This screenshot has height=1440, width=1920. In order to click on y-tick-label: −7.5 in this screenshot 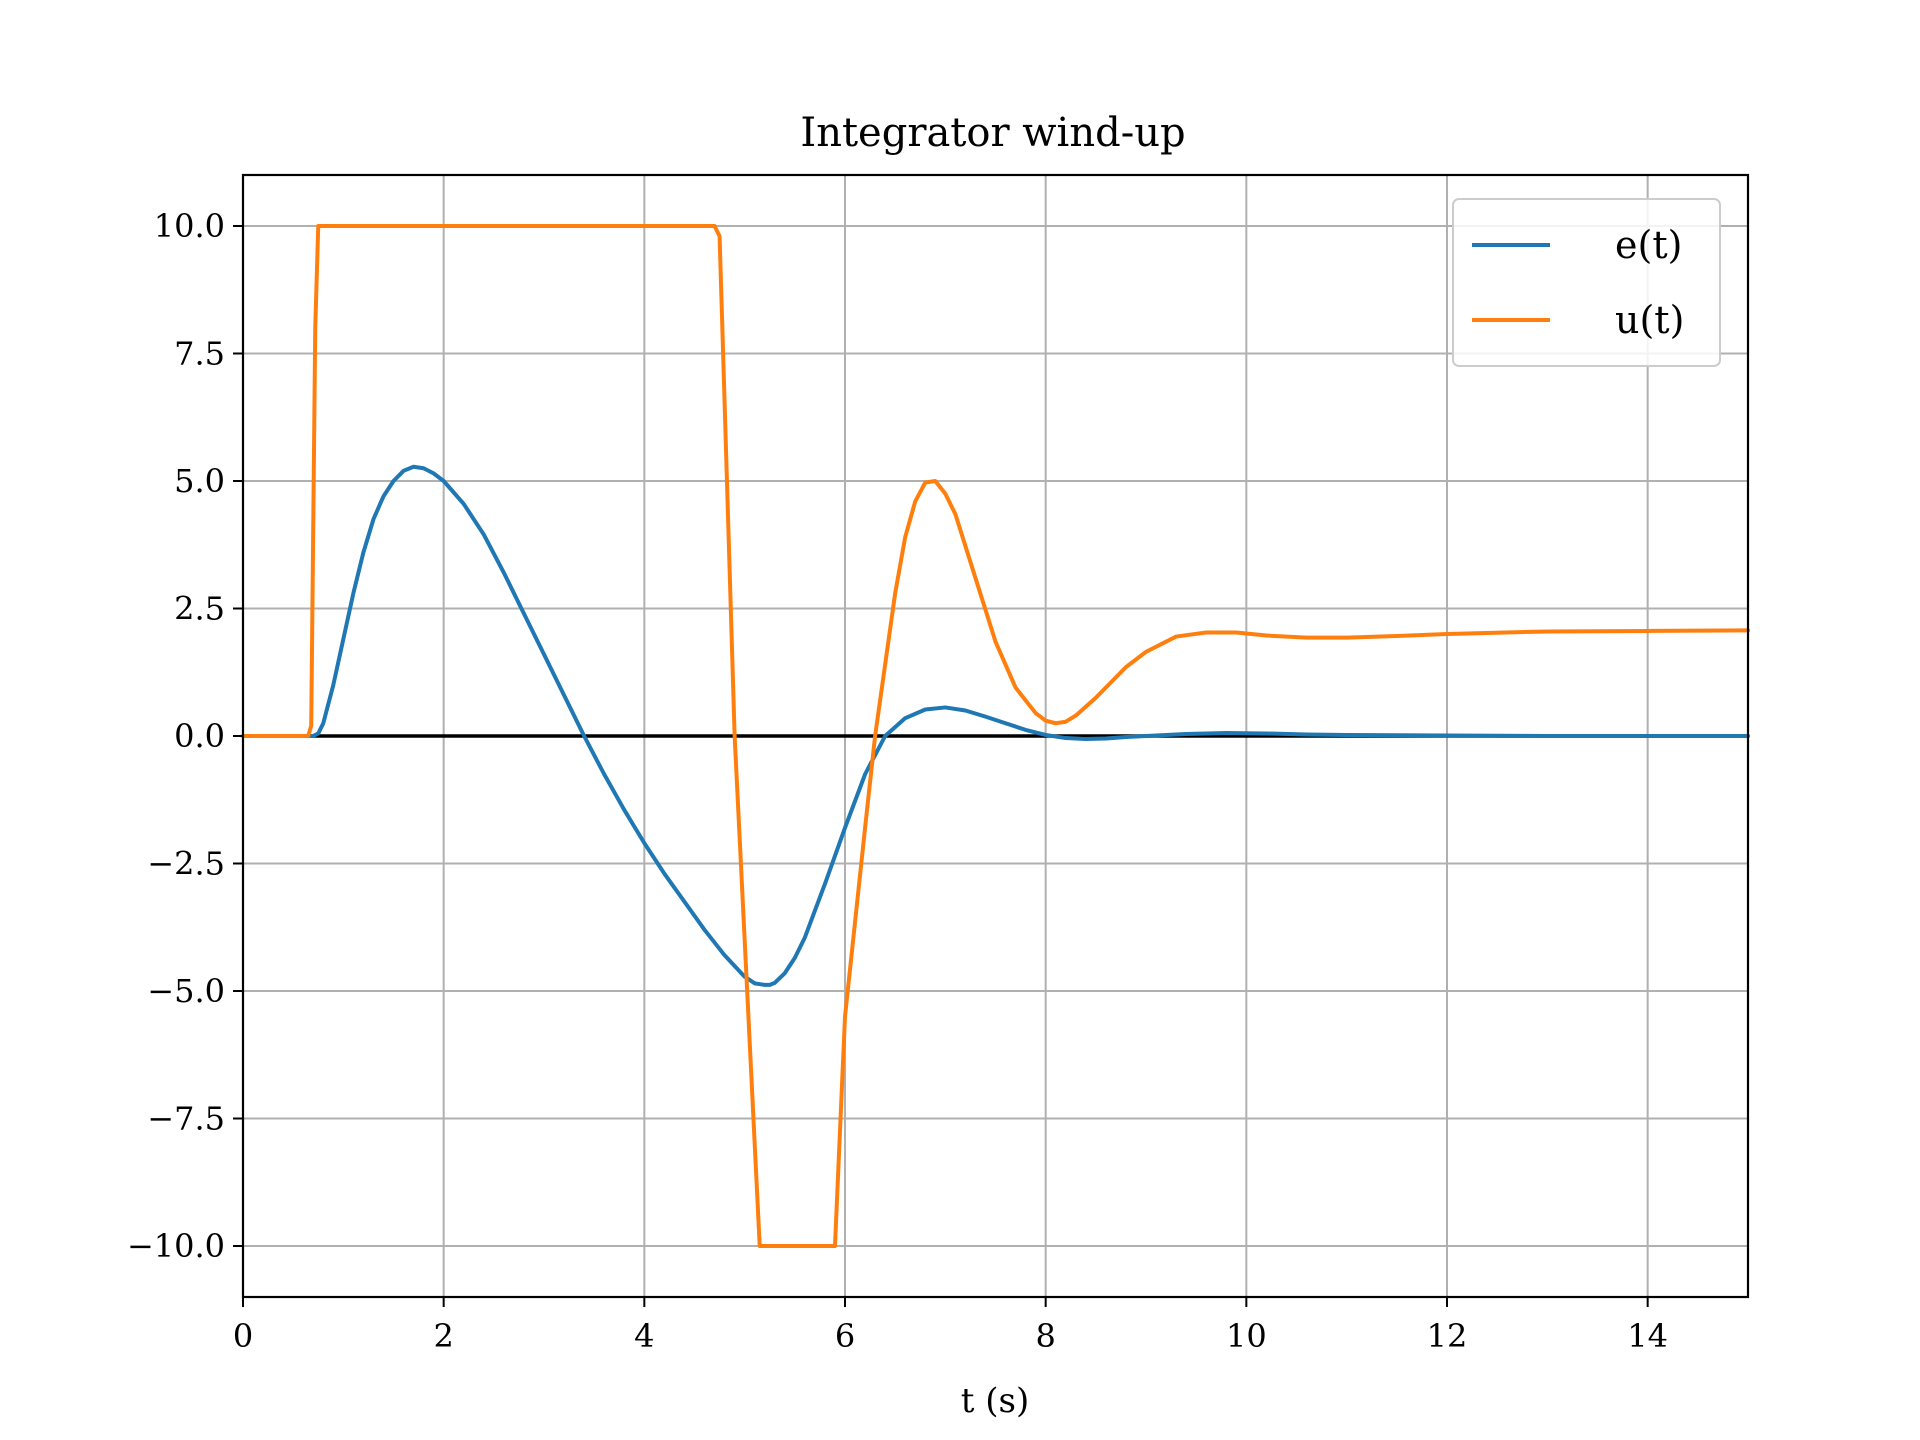, I will do `click(186, 1119)`.